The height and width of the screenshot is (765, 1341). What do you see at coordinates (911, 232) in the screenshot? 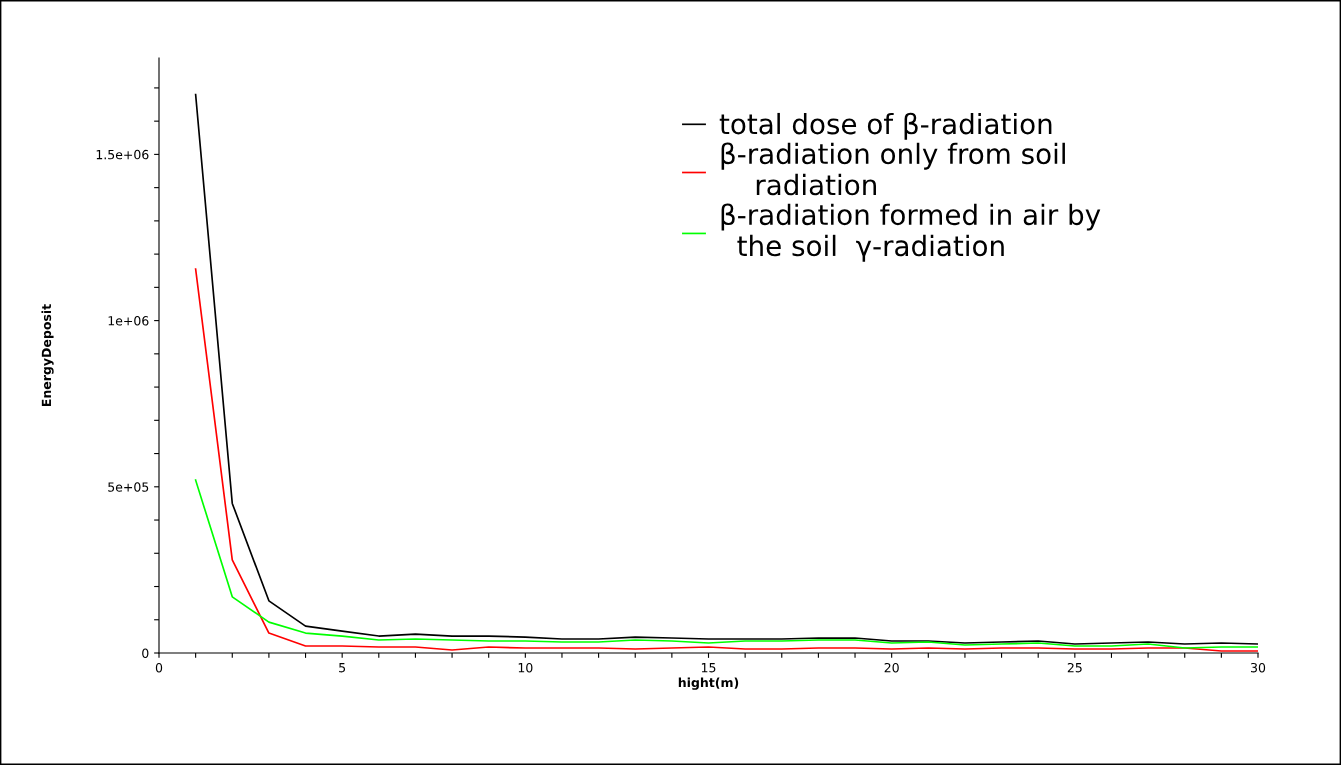
I see `legend-label: β-radiation formed in air by the soil γ-radiation` at bounding box center [911, 232].